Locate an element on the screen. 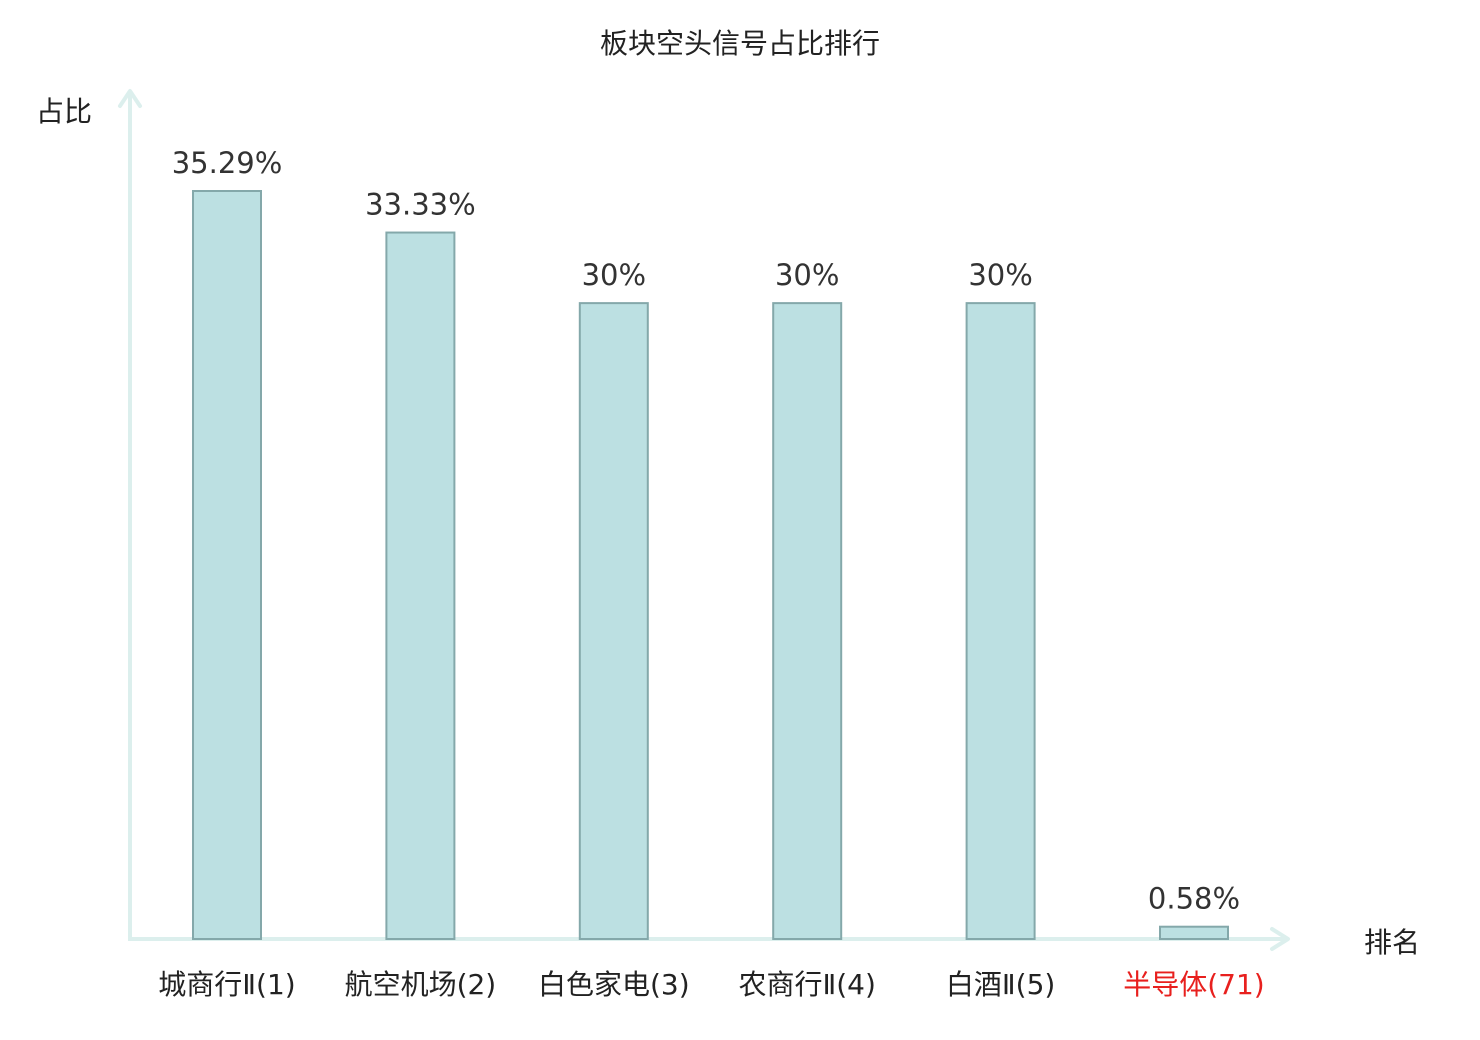  chart-title: 板块空头信号占比排行 is located at coordinates (740, 43).